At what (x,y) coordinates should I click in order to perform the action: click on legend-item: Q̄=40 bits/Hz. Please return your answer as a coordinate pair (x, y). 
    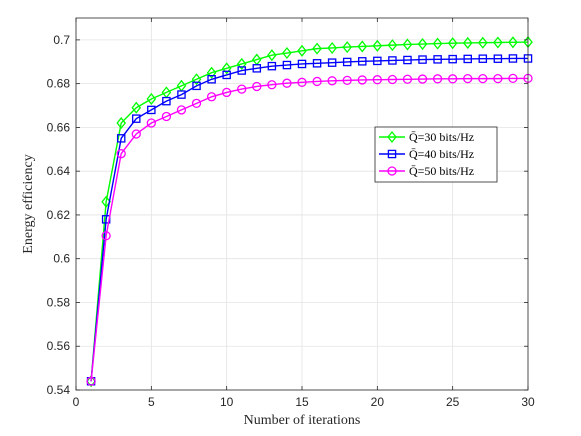
    Looking at the image, I should click on (426, 154).